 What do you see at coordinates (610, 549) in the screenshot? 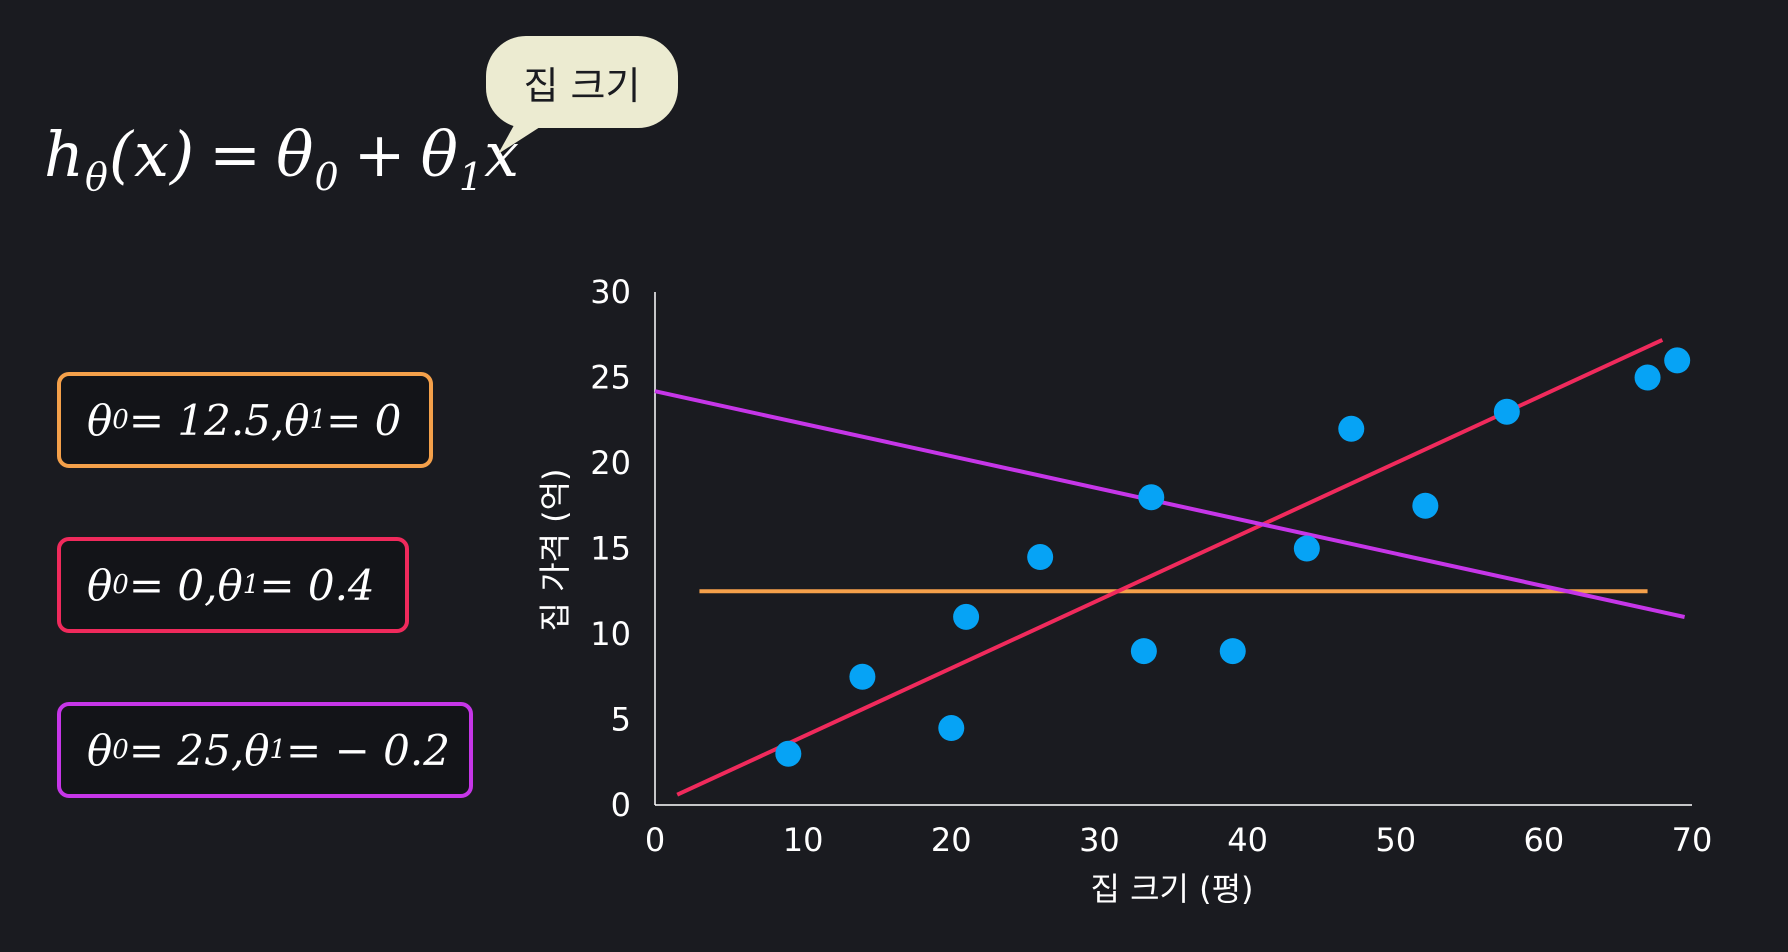
I see `y-tick-label: 15` at bounding box center [610, 549].